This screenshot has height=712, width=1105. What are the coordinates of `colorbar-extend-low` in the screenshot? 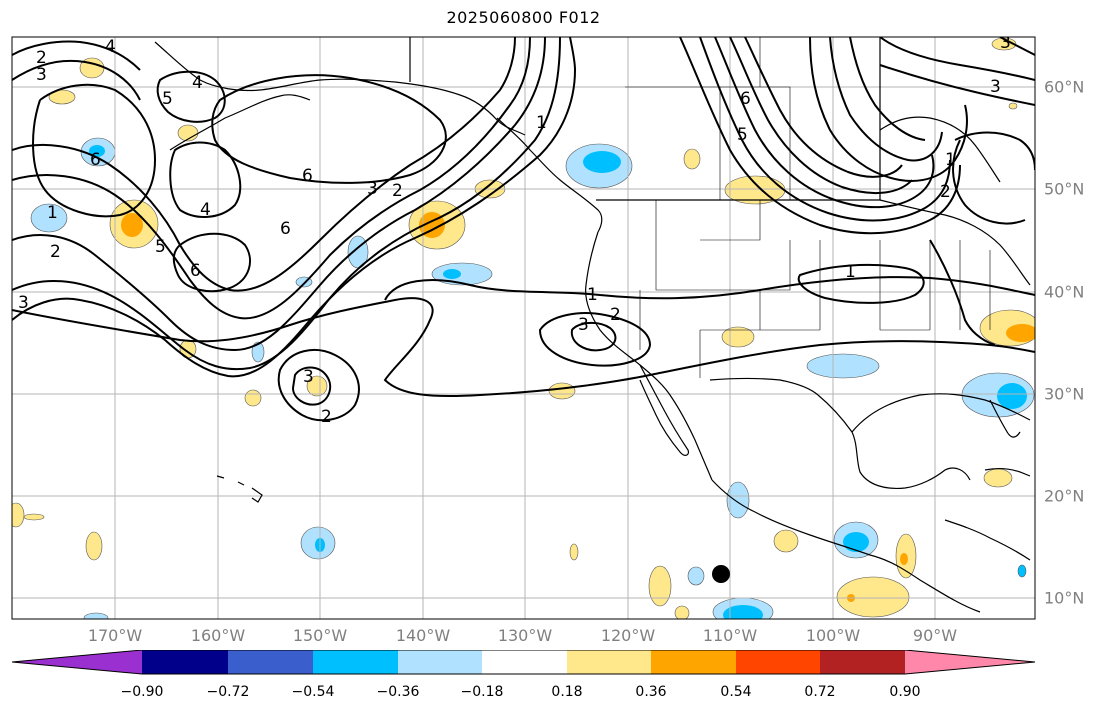 It's located at (77, 662).